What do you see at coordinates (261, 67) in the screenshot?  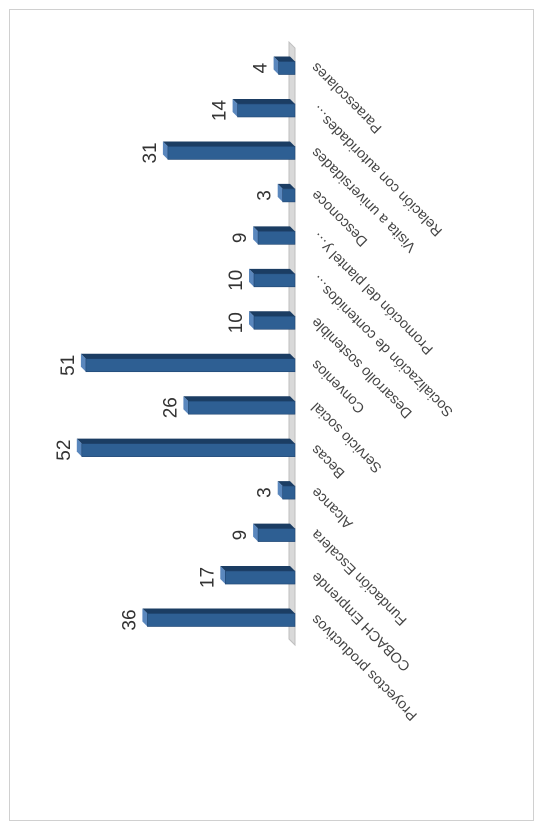 I see `data-label: 4` at bounding box center [261, 67].